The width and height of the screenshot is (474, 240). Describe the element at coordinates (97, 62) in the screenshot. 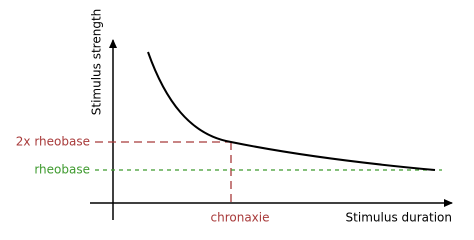

I see `y-axis-label: Stimulus strength` at that location.